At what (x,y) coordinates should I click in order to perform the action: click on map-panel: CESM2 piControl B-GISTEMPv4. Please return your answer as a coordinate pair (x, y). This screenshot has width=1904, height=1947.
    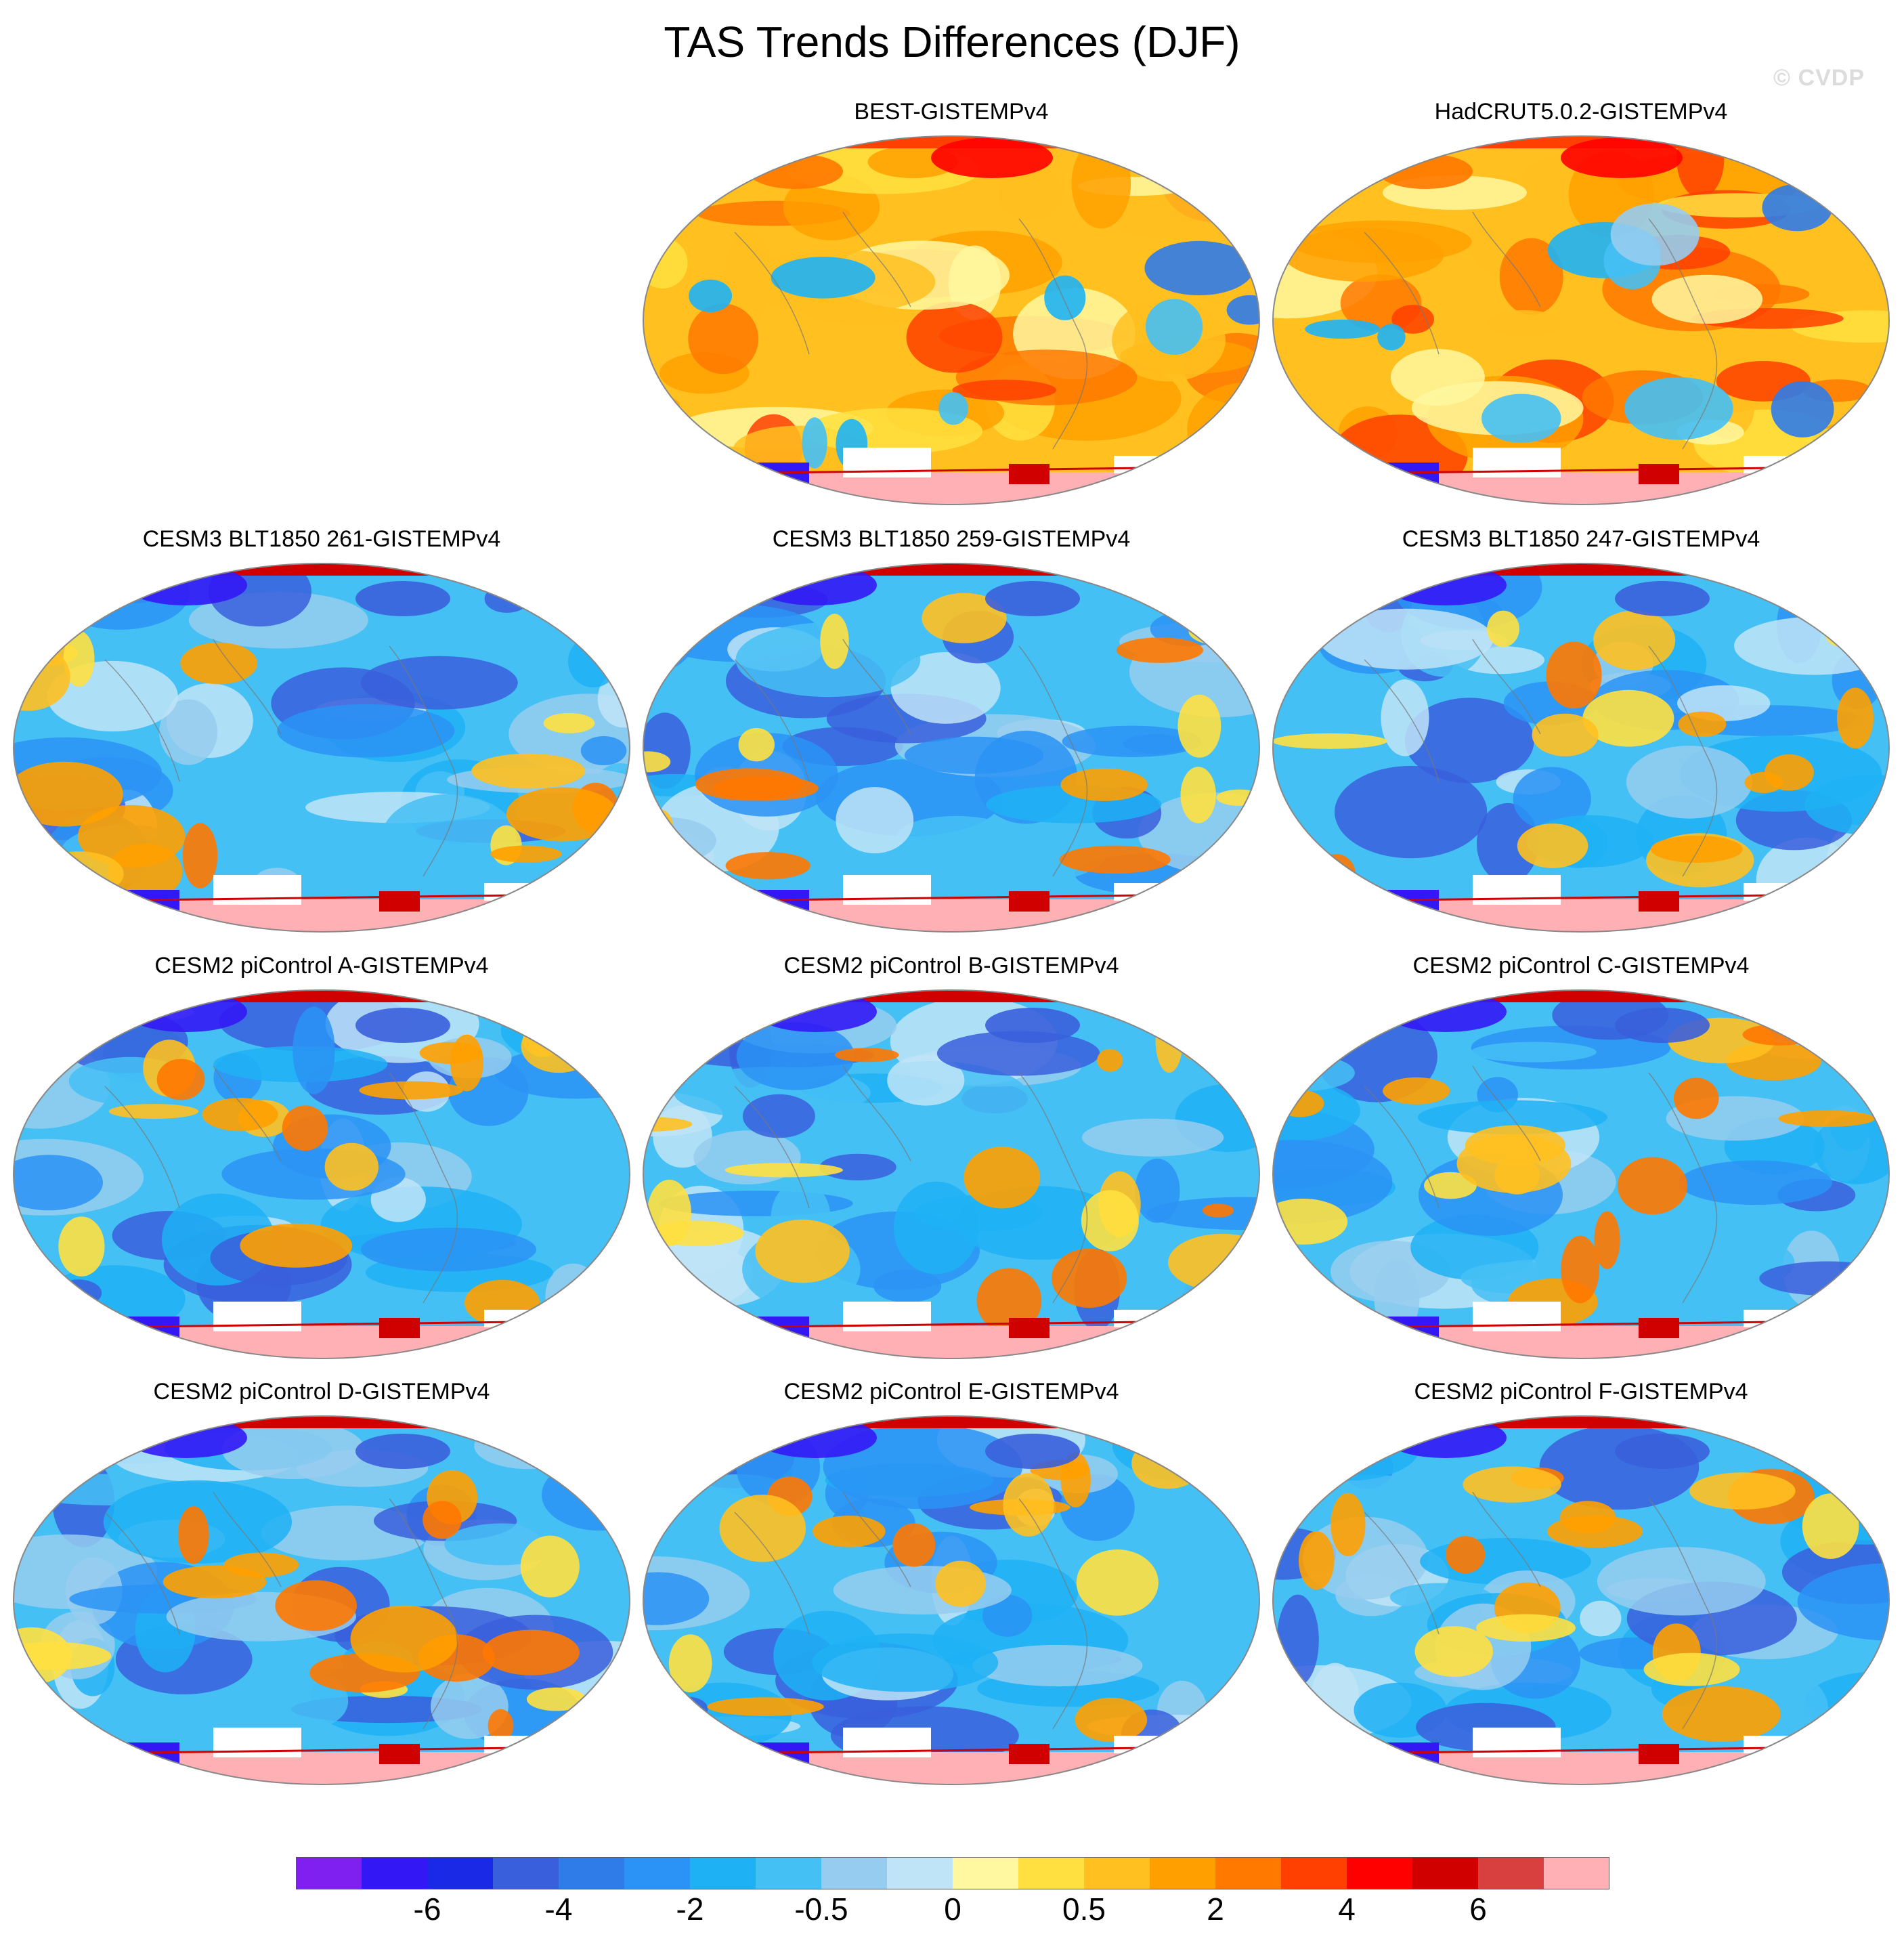
    Looking at the image, I should click on (952, 1169).